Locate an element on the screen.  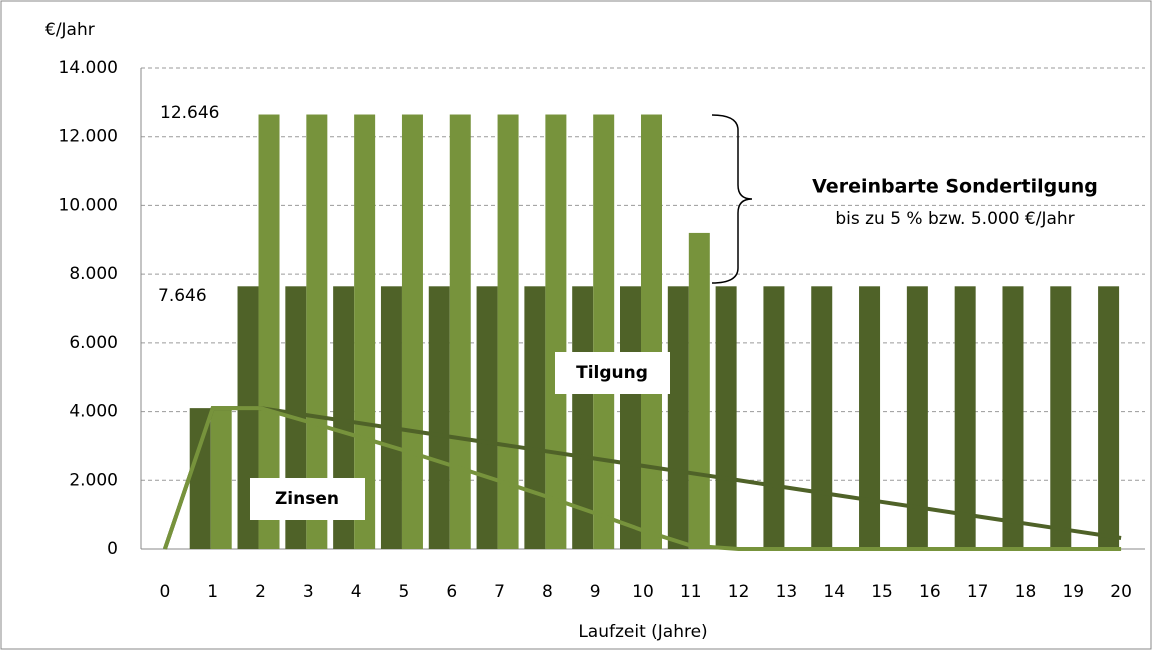
x-tick-label: 11 is located at coordinates (691, 592).